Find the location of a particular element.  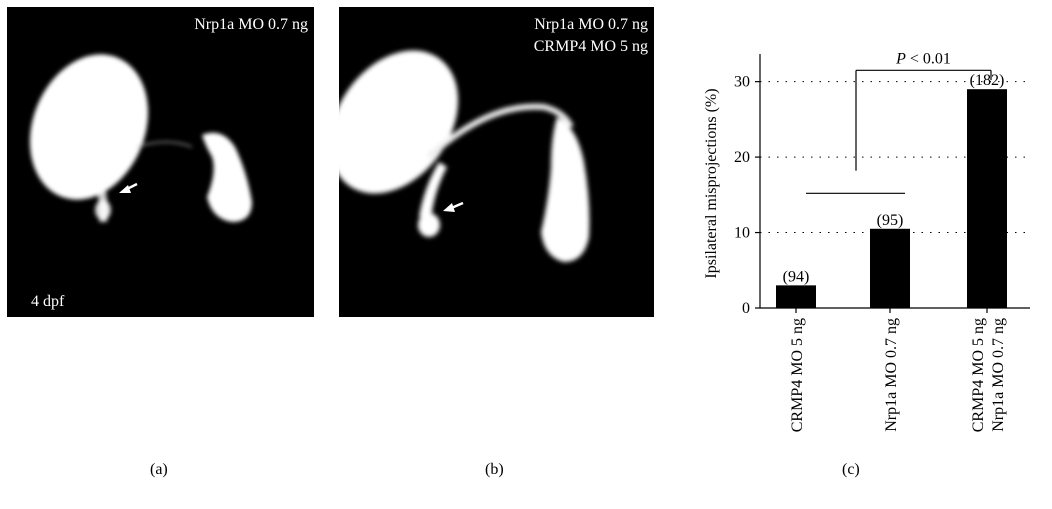

eye-projection-image-b is located at coordinates (464, 156).